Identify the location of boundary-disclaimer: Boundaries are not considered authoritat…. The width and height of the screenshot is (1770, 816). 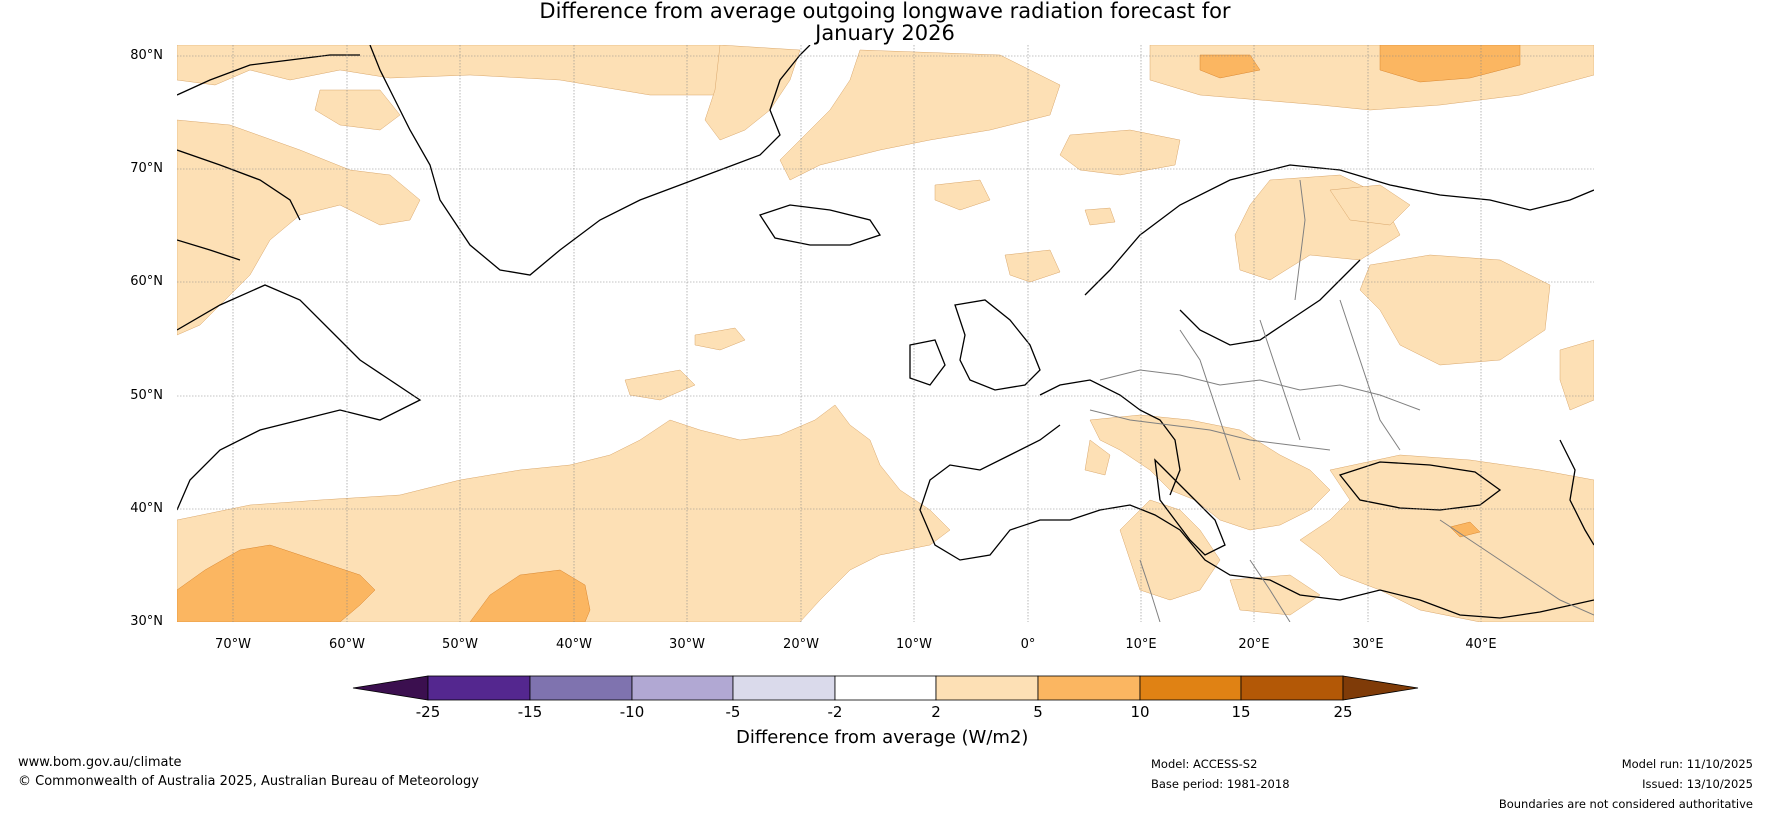
(1625, 804).